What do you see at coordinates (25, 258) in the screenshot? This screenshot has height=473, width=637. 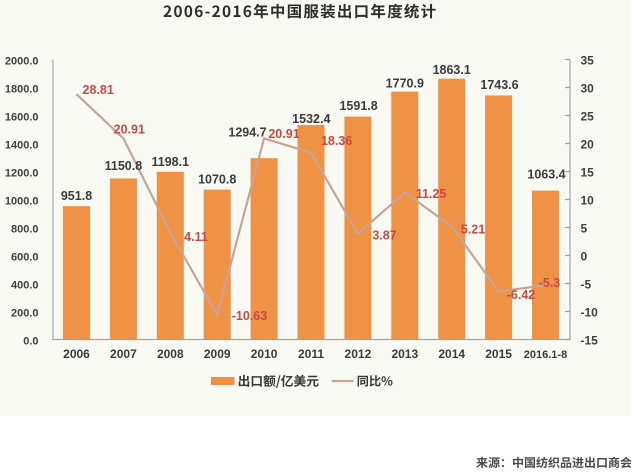 I see `svg-text: 600.0` at bounding box center [25, 258].